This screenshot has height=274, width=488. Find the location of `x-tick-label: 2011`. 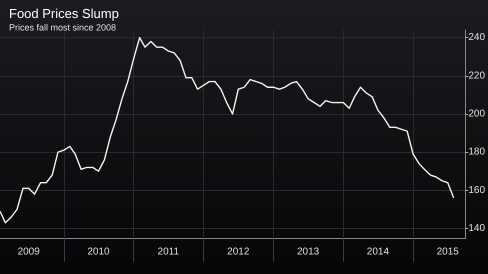

x-tick-label: 2011 is located at coordinates (169, 252).